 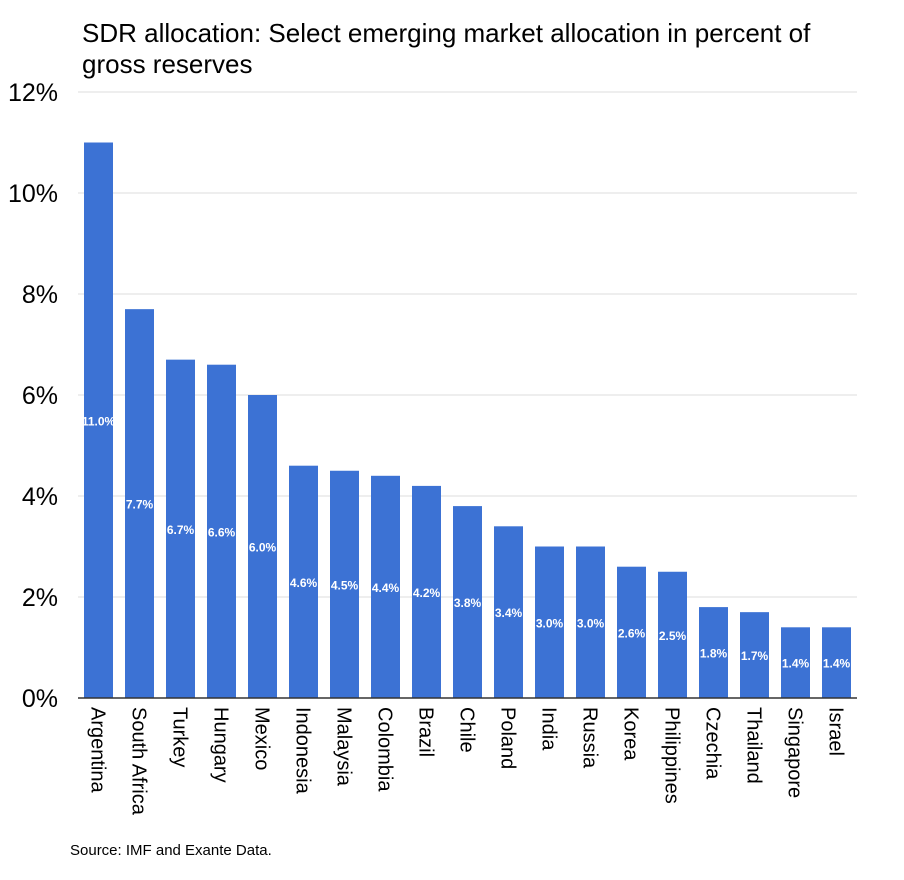 I want to click on x-tick-label: Malaysia, so click(x=344, y=747).